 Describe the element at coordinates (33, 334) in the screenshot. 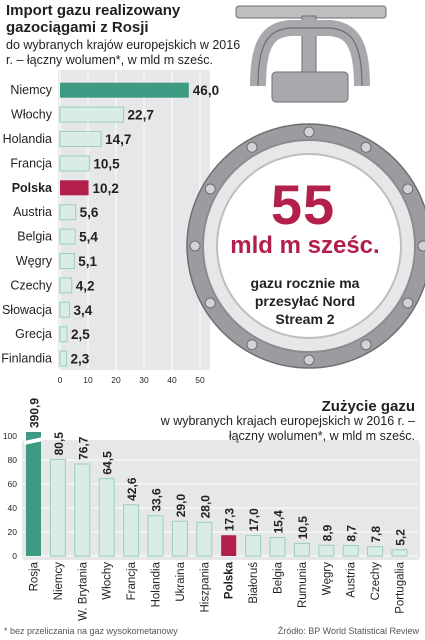

I see `top-category-label: Grecja` at that location.